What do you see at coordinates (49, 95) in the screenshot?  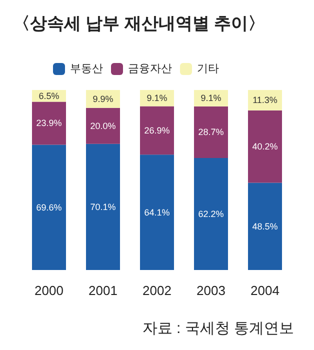 I see `data-label: 6.5%` at bounding box center [49, 95].